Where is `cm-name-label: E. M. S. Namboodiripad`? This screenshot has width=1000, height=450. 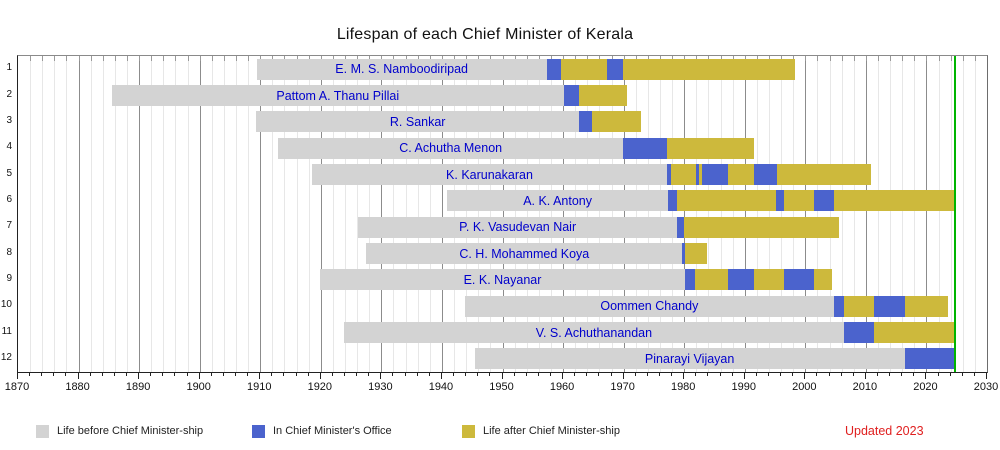
cm-name-label: E. M. S. Namboodiripad is located at coordinates (401, 69).